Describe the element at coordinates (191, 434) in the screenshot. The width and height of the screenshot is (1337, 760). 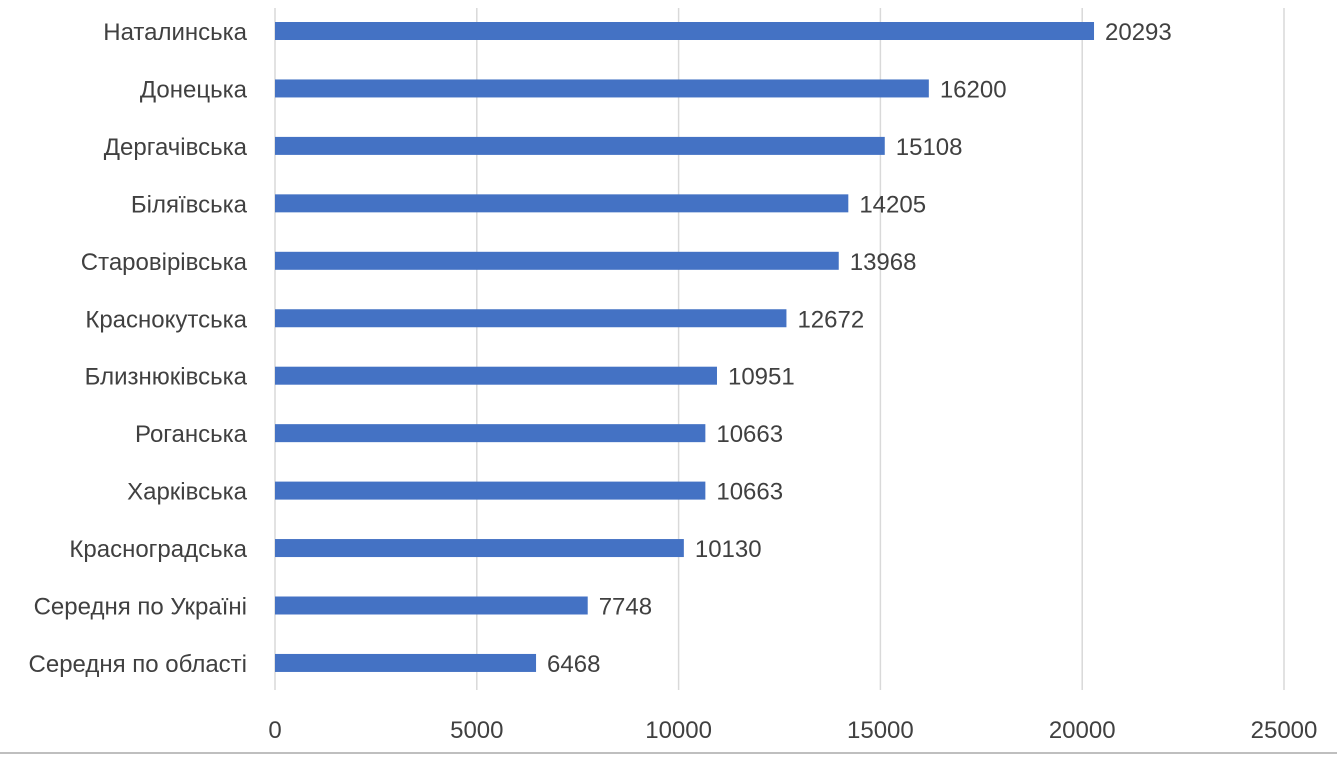
I see `category-label: Роганська` at that location.